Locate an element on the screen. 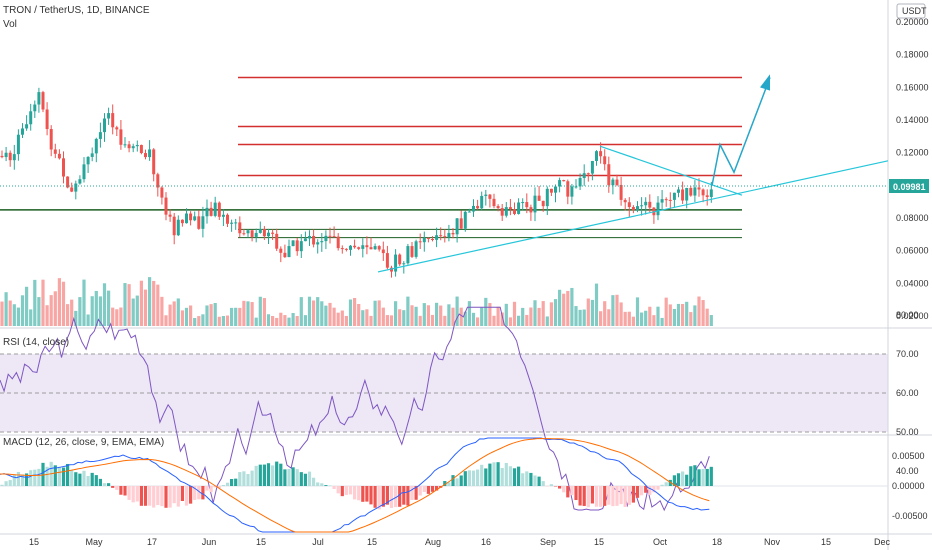  currency-box is located at coordinates (911, 11).